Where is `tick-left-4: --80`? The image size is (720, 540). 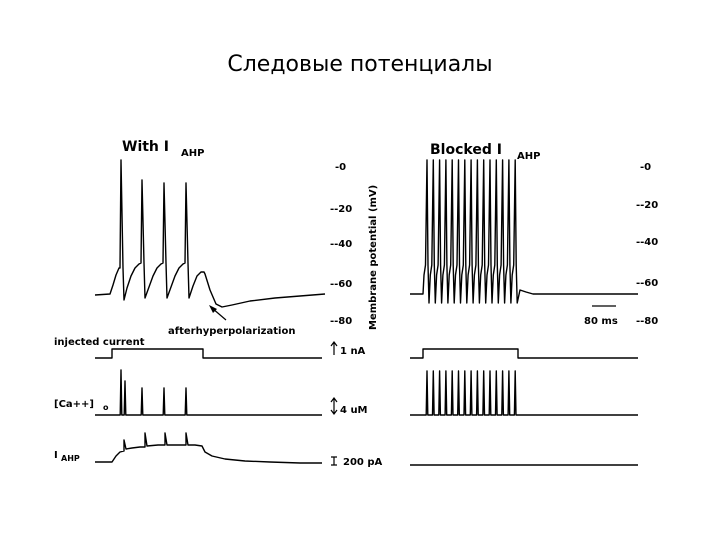 tick-left-4: --80 is located at coordinates (341, 321).